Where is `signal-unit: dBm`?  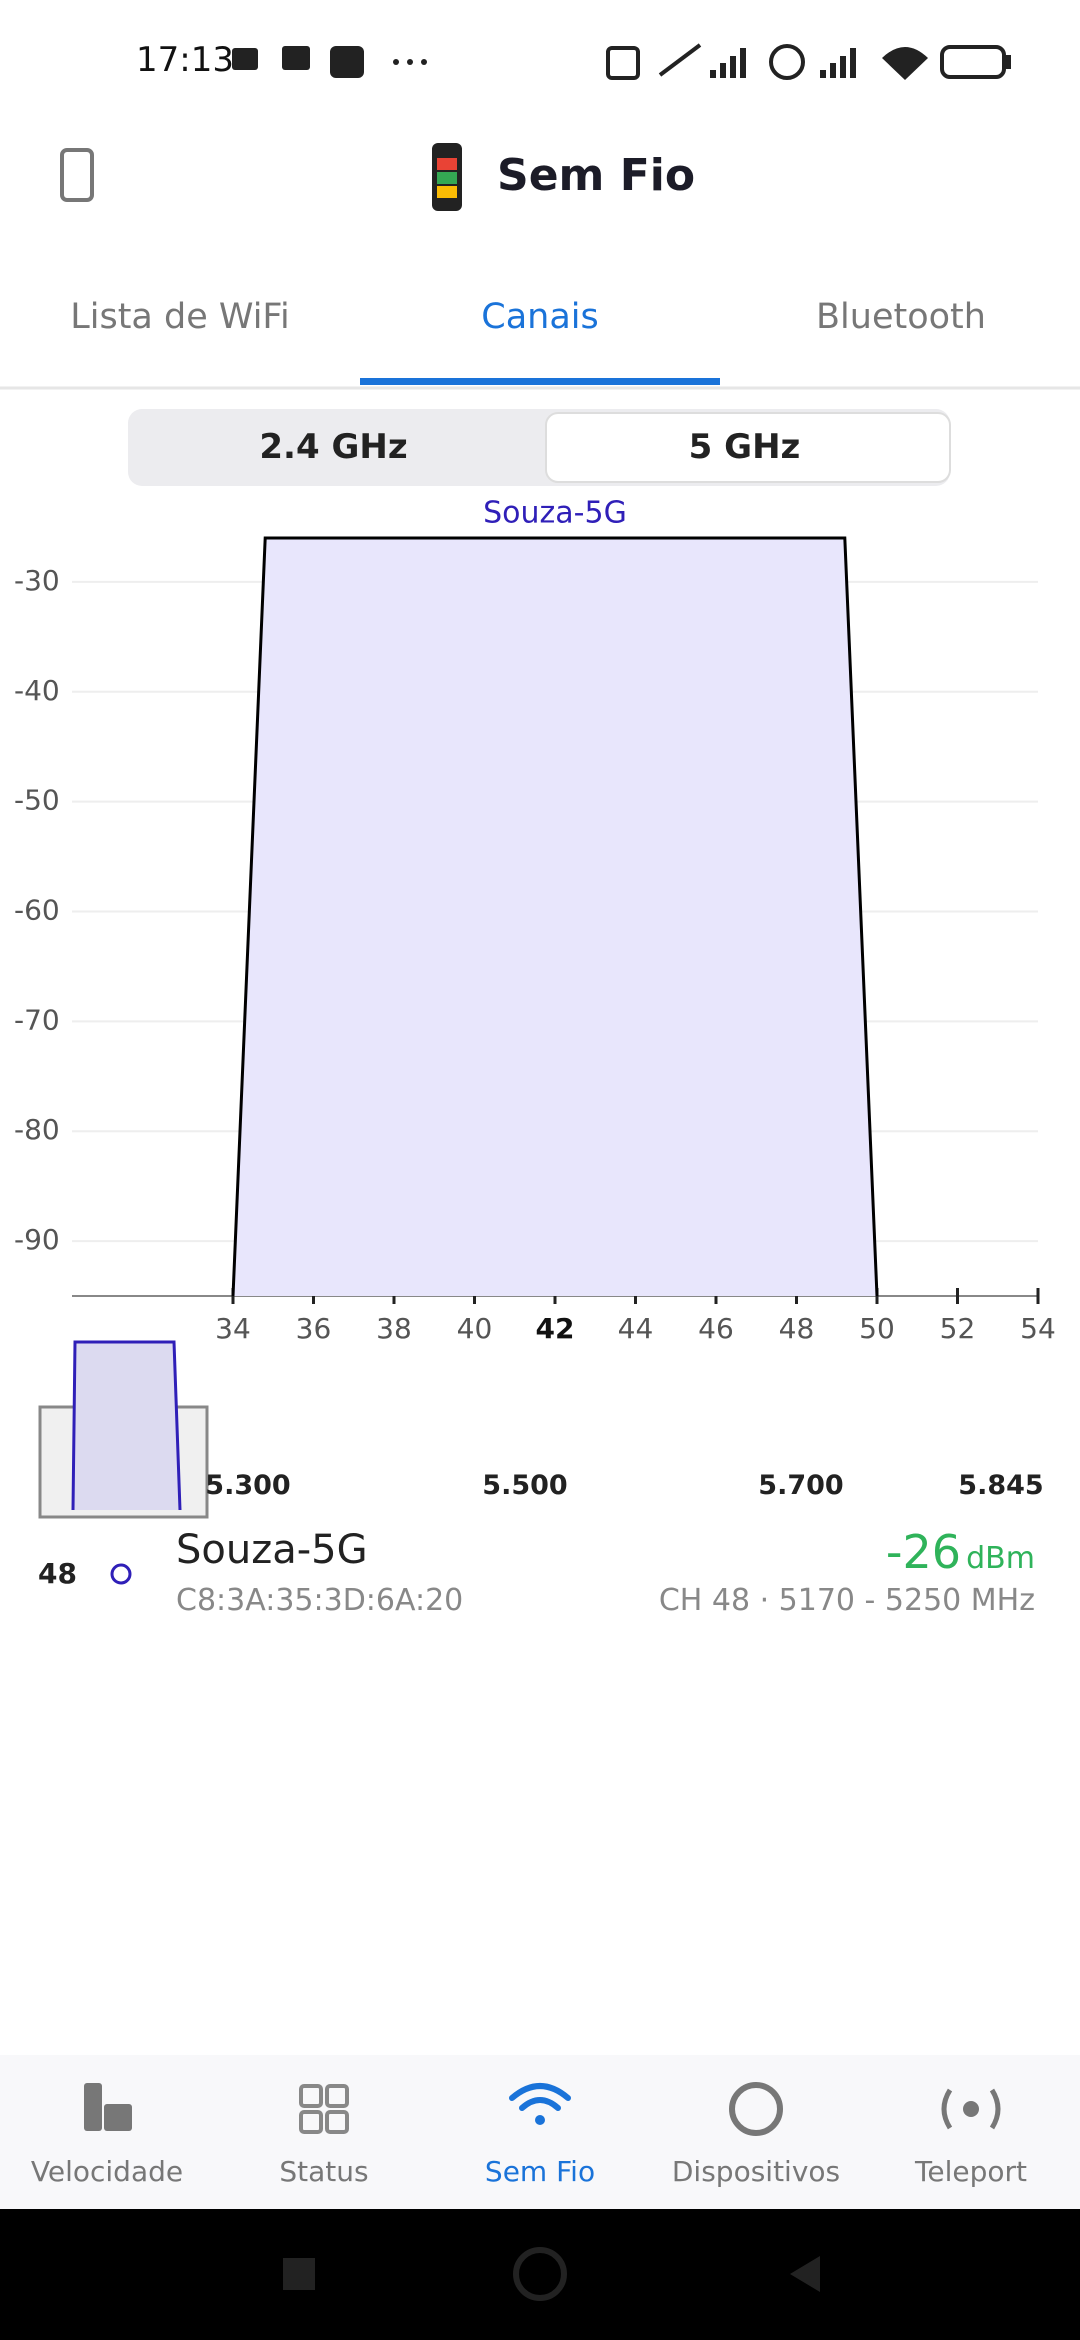 signal-unit: dBm is located at coordinates (1000, 1558).